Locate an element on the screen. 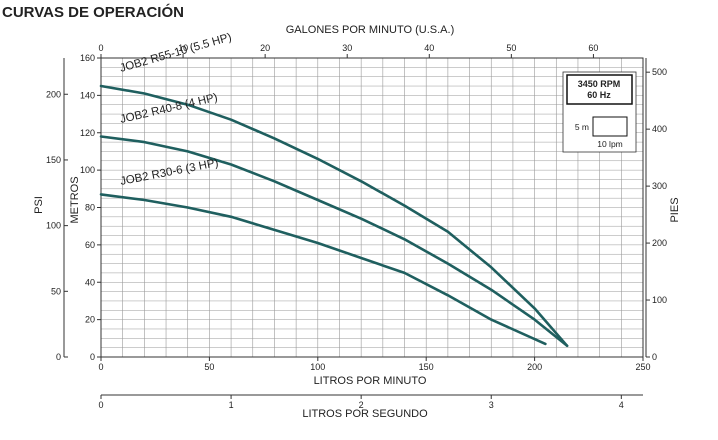 Image resolution: width=718 pixels, height=440 pixels. psi-tick-label: 200 is located at coordinates (53, 94).